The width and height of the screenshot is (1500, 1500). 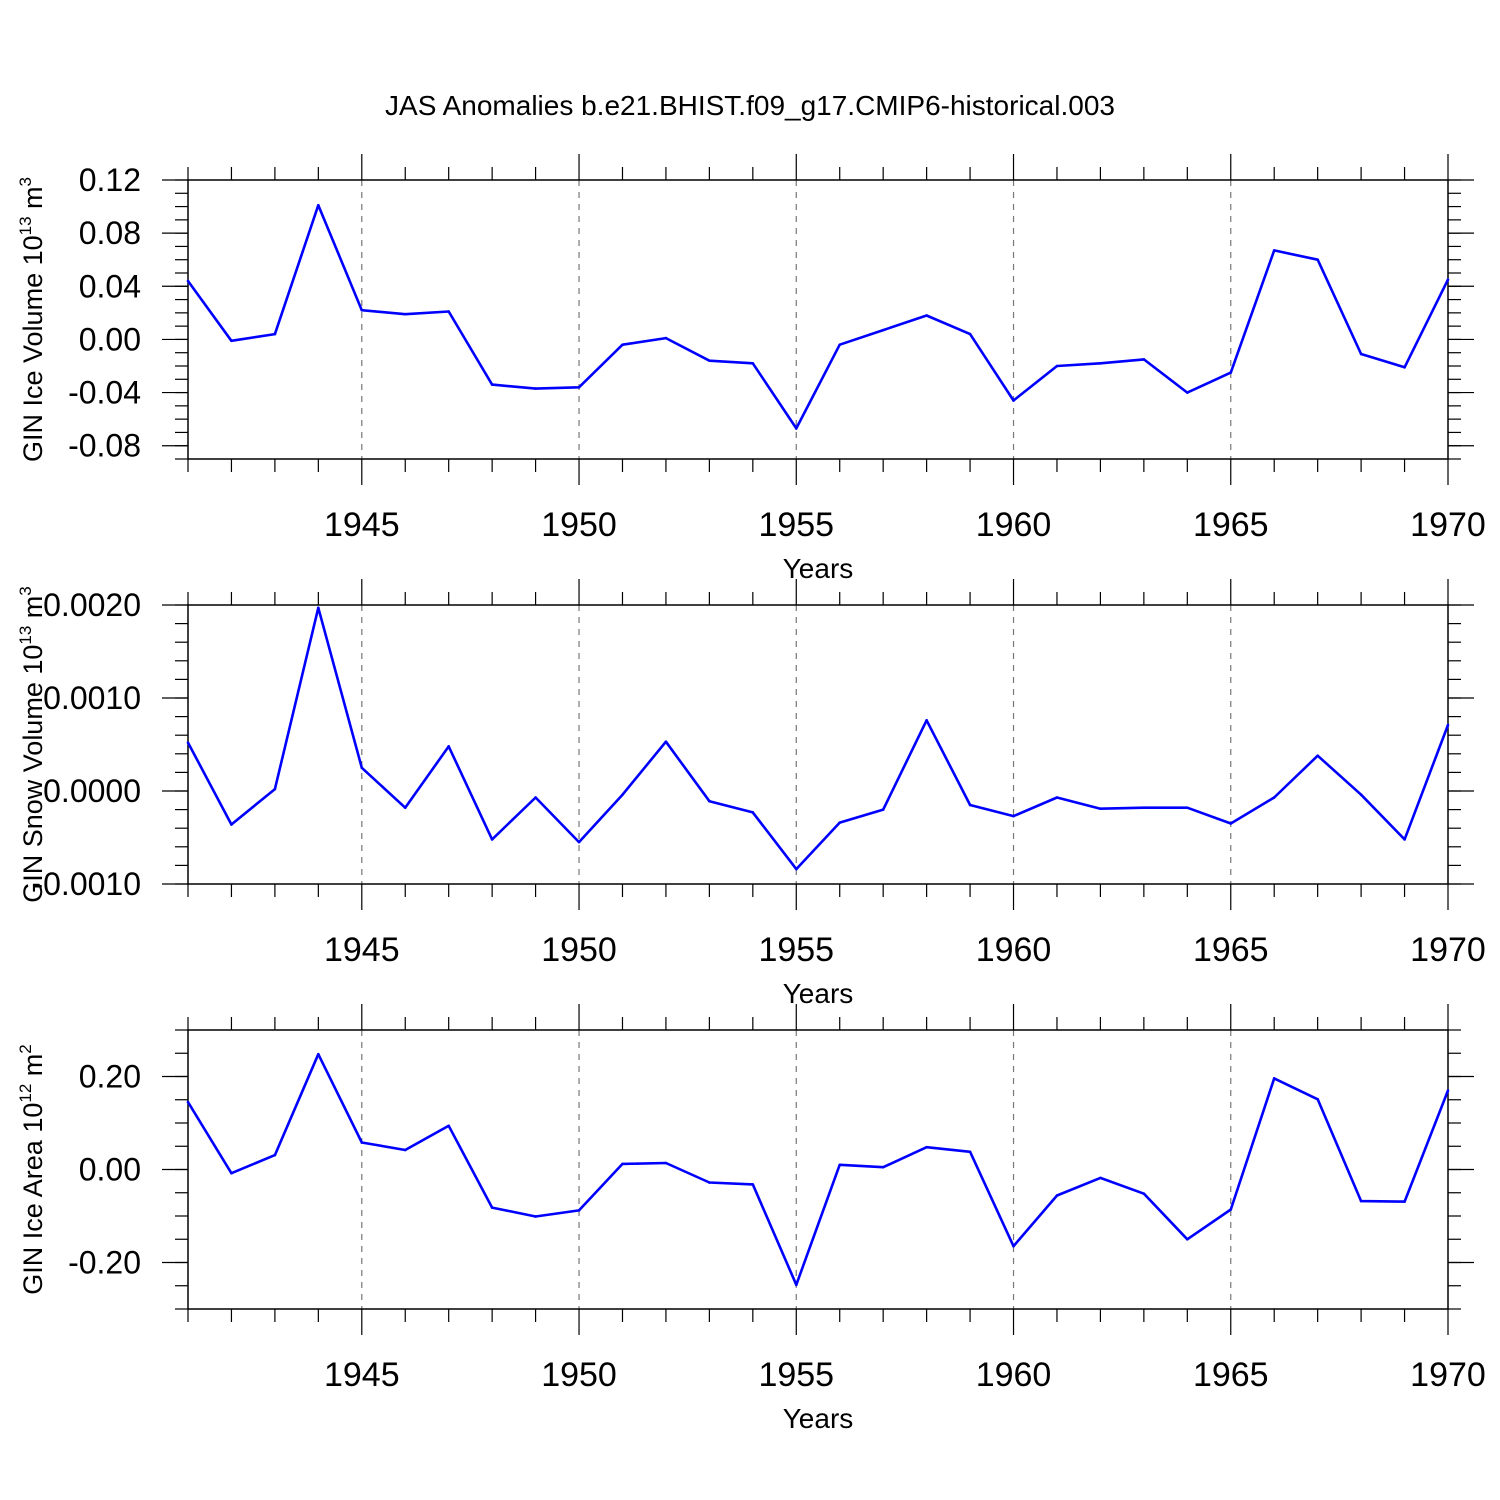 What do you see at coordinates (104, 393) in the screenshot?
I see `y-tick-label: -0.04` at bounding box center [104, 393].